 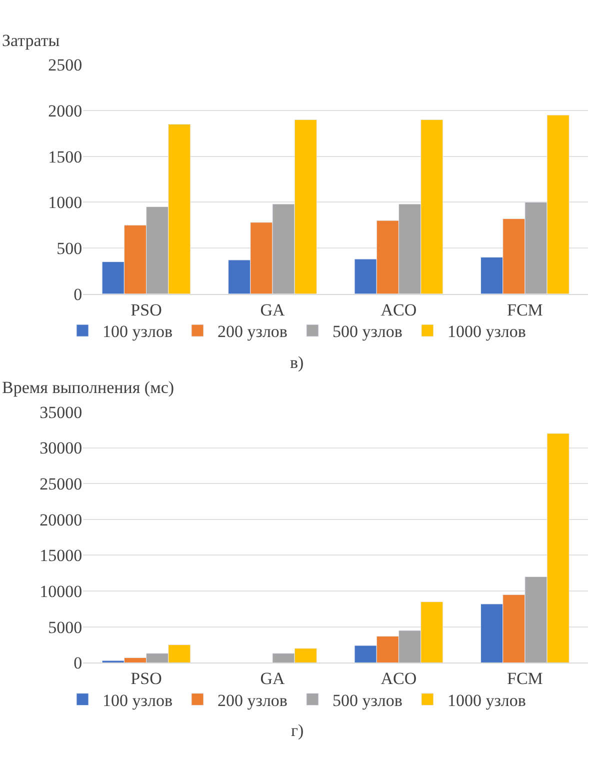 I want to click on text: г), so click(x=297, y=730).